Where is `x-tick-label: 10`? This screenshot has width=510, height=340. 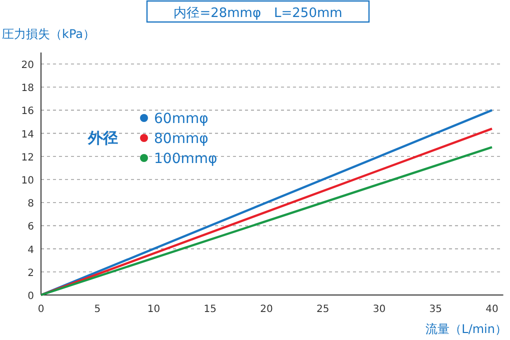 x-tick-label: 10 is located at coordinates (153, 309).